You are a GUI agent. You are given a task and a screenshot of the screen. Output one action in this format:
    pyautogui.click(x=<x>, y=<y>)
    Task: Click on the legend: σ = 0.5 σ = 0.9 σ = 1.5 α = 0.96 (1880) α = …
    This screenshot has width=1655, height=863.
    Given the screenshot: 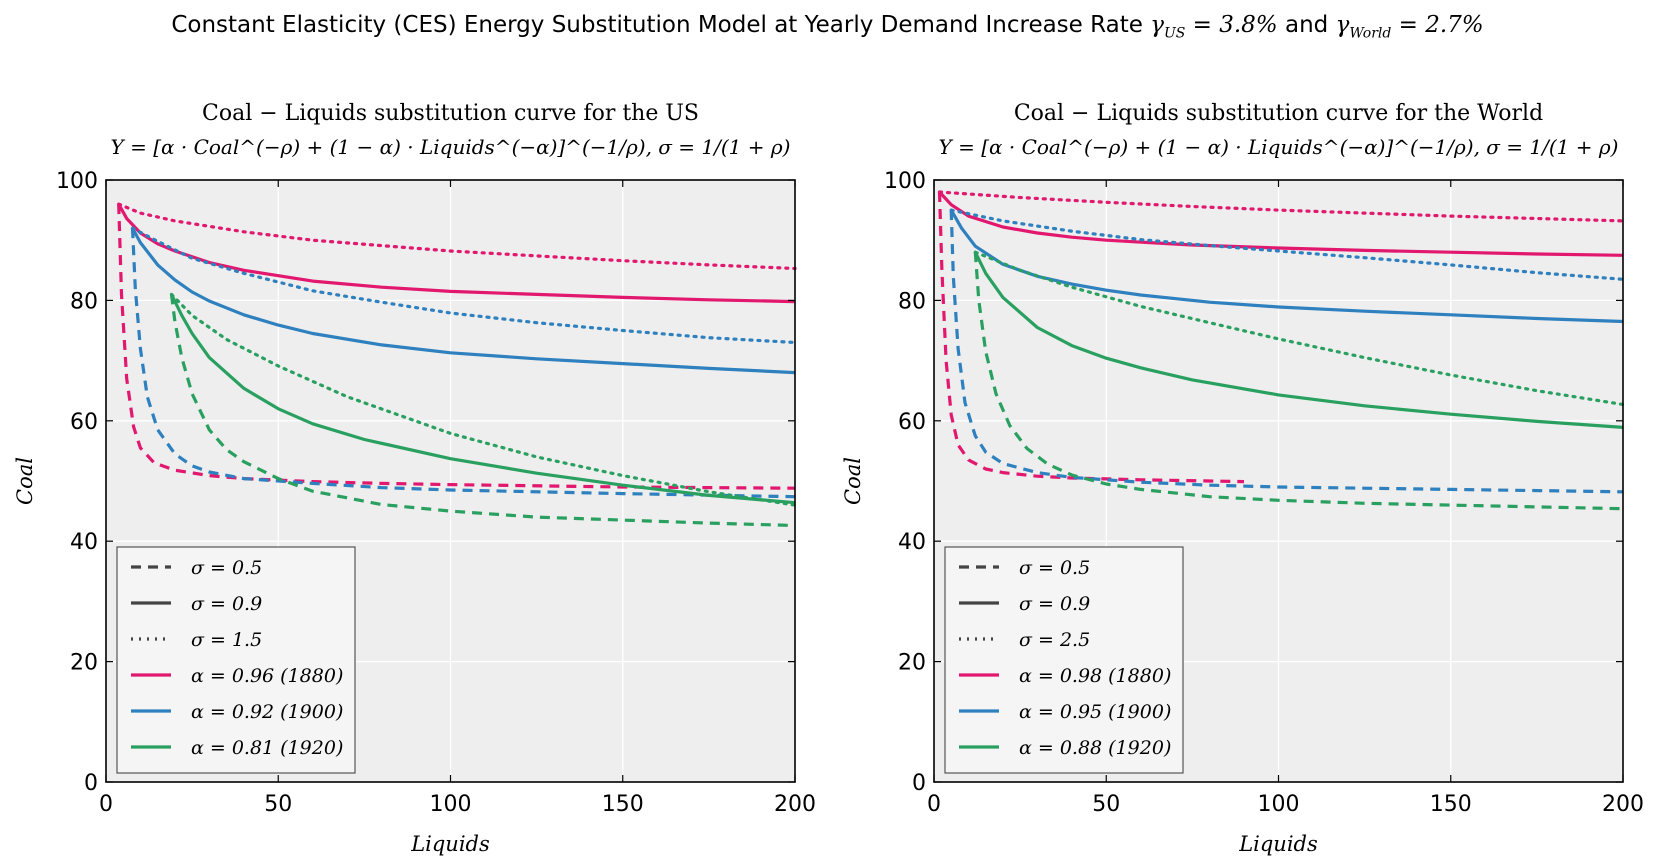 What is the action you would take?
    pyautogui.click(x=236, y=660)
    